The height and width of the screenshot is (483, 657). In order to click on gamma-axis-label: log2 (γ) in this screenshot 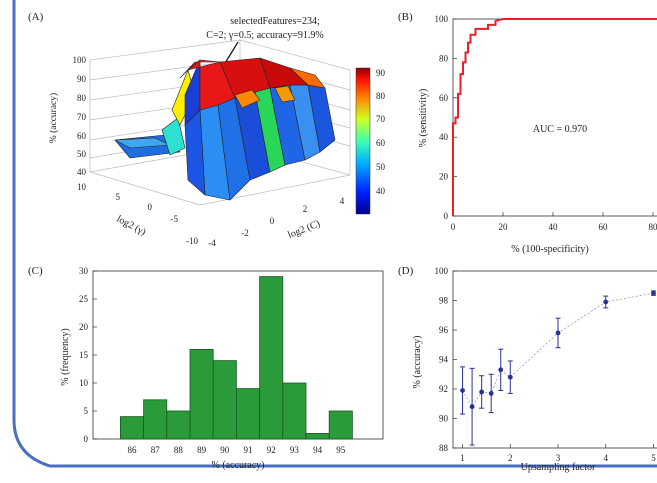, I will do `click(131, 226)`.